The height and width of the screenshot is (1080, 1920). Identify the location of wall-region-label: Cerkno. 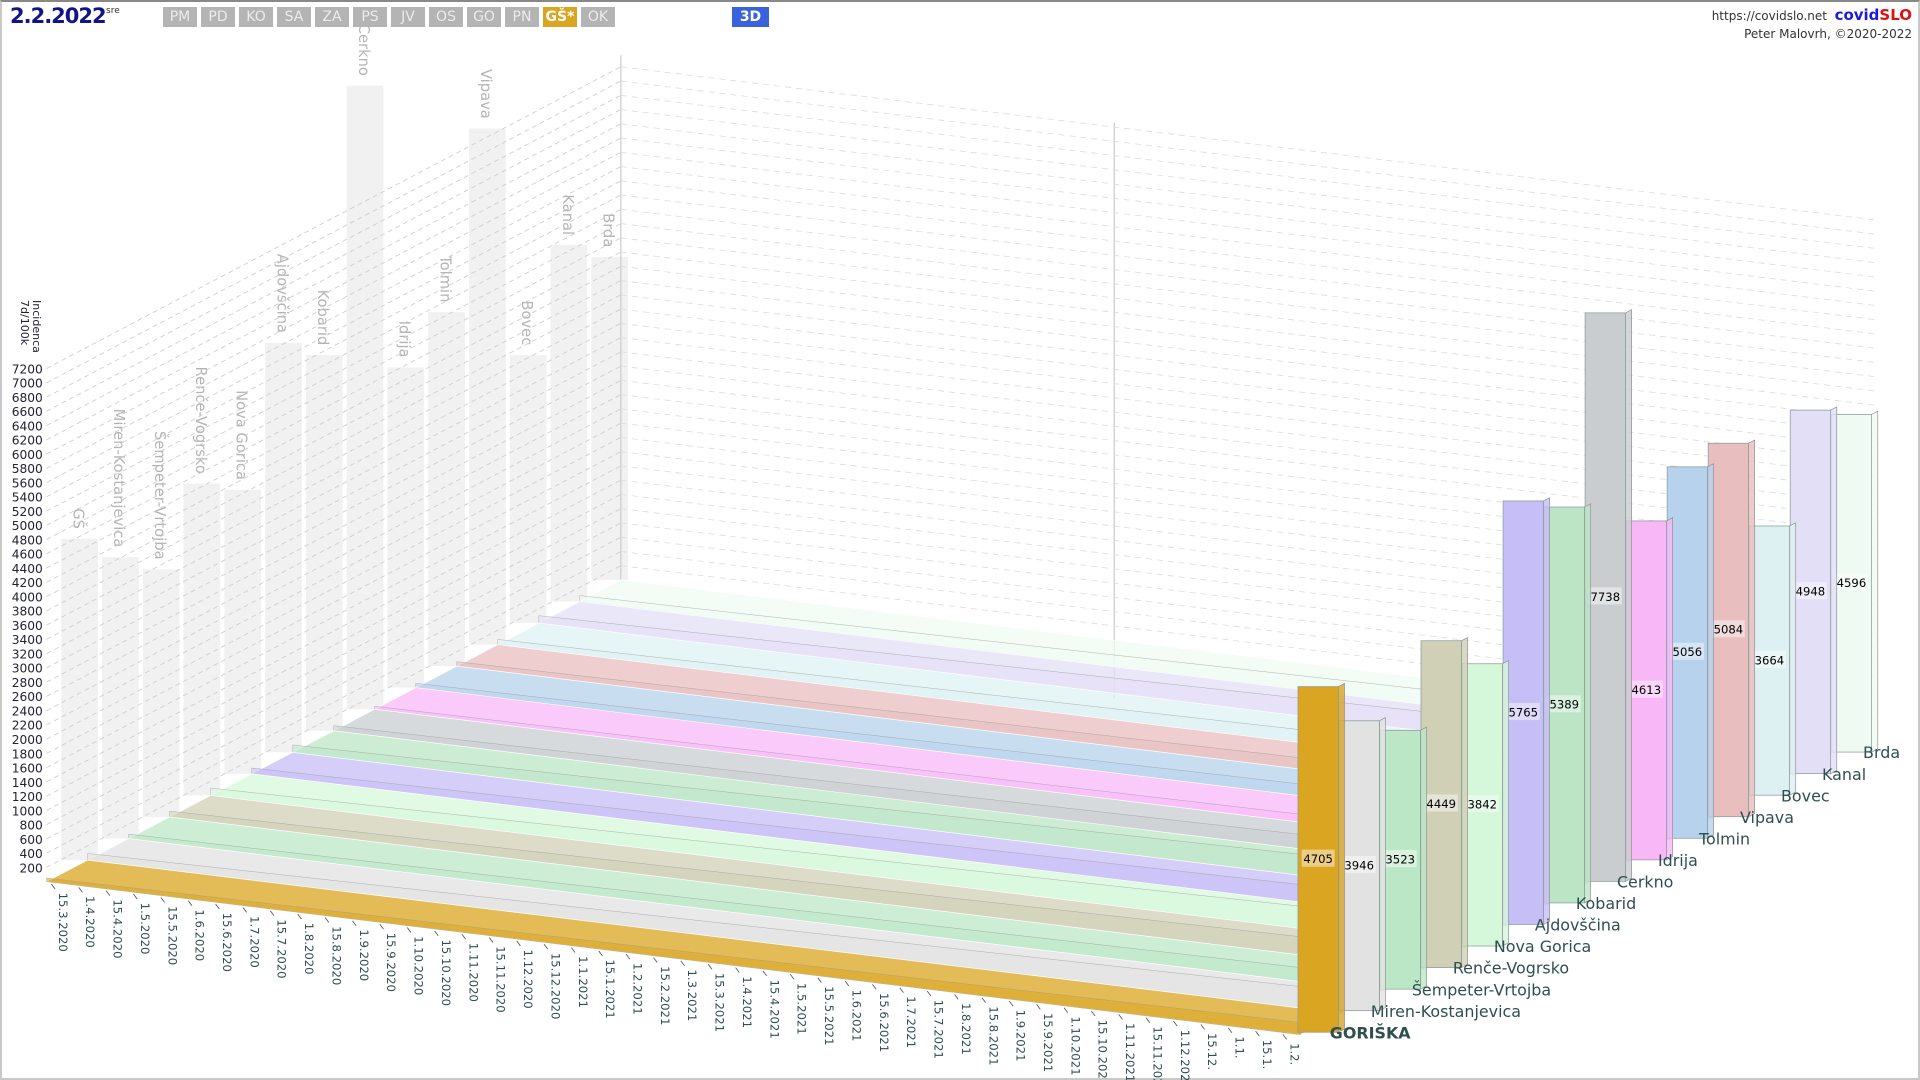
(363, 50).